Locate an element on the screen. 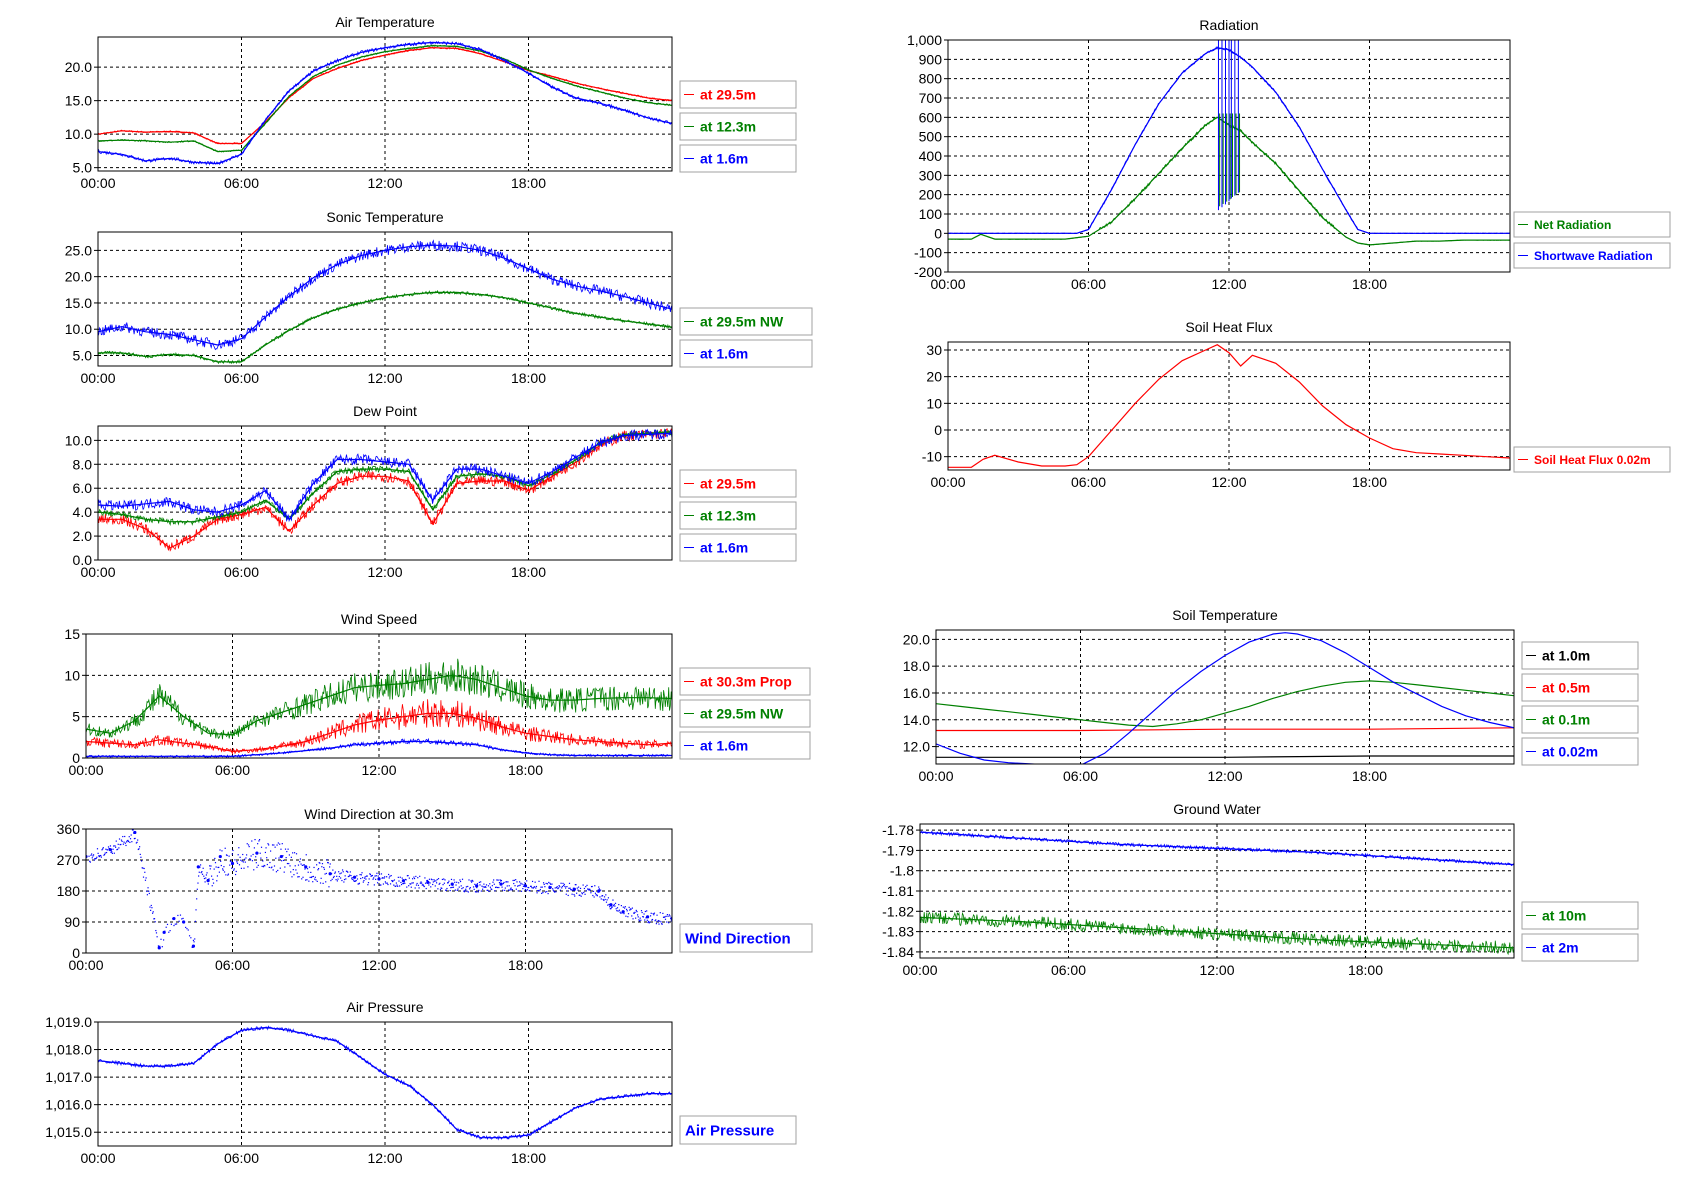 Image resolution: width=1684 pixels, height=1195 pixels. legend-item: at 0.02m is located at coordinates (1580, 751).